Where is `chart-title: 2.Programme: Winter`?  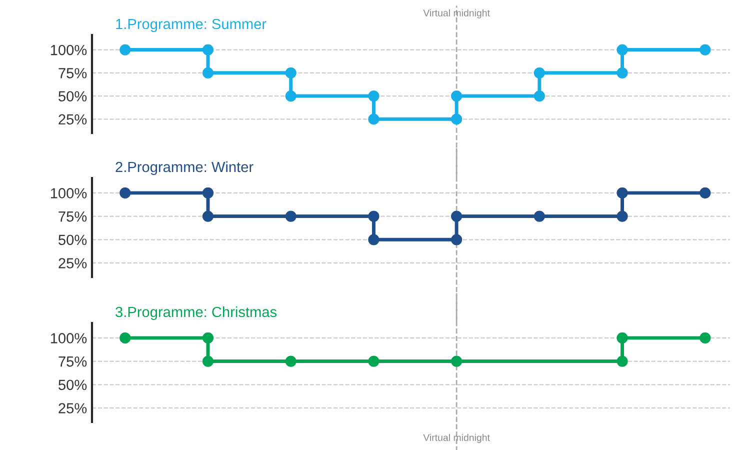 chart-title: 2.Programme: Winter is located at coordinates (185, 168).